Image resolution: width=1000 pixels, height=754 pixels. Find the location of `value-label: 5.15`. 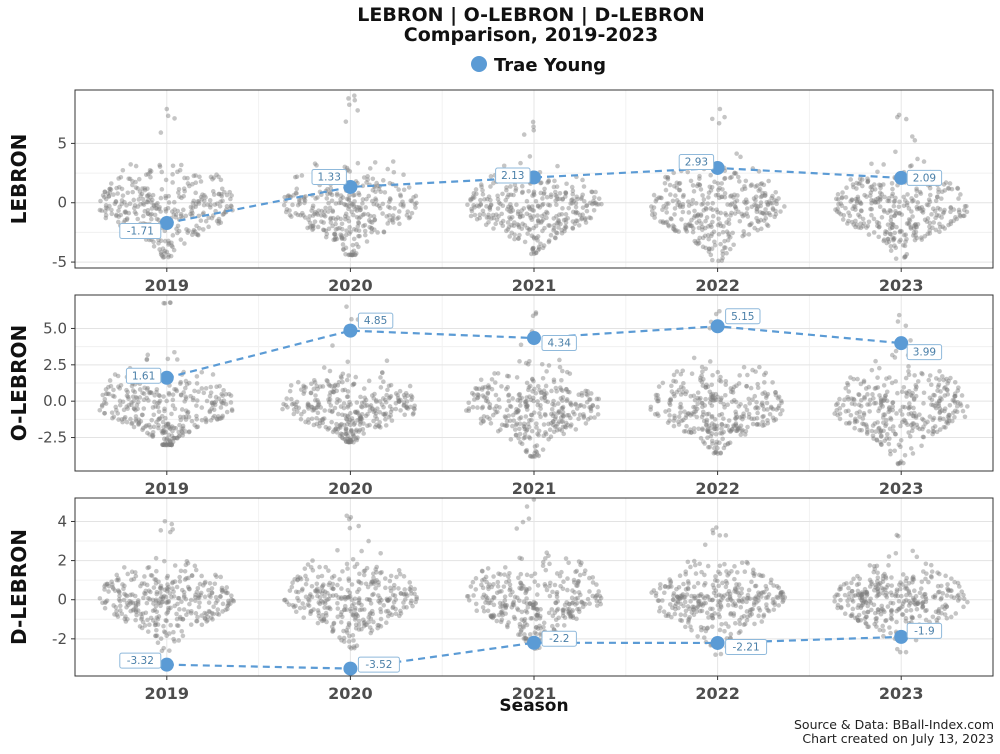

value-label: 5.15 is located at coordinates (742, 317).